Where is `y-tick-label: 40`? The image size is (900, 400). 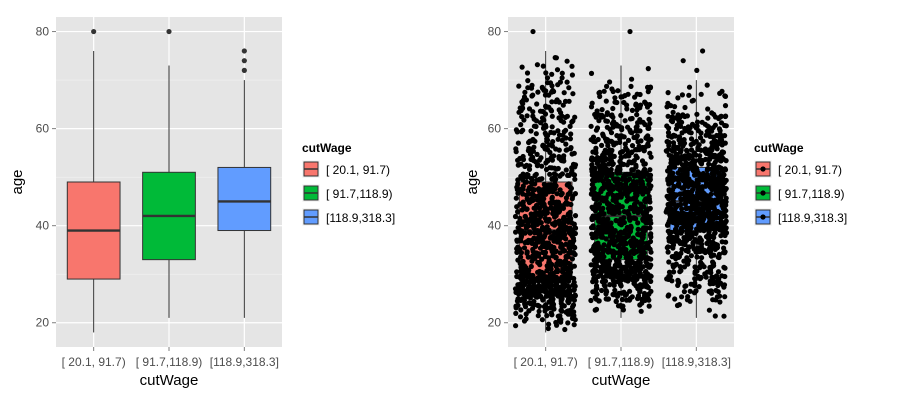 y-tick-label: 40 is located at coordinates (495, 226).